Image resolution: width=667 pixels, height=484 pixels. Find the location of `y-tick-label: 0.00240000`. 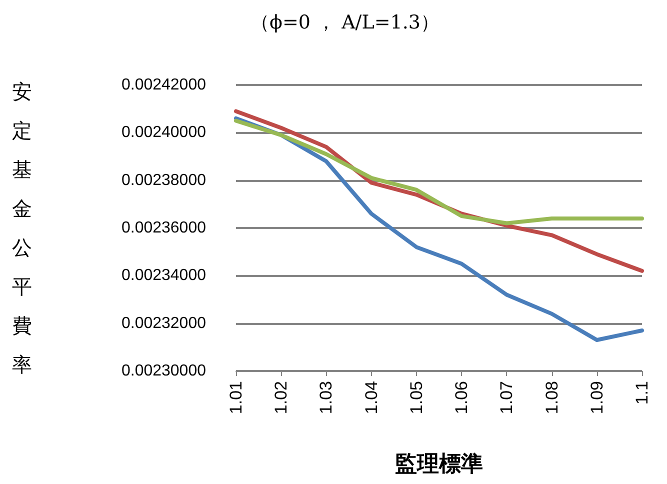

y-tick-label: 0.00240000 is located at coordinates (163, 133).